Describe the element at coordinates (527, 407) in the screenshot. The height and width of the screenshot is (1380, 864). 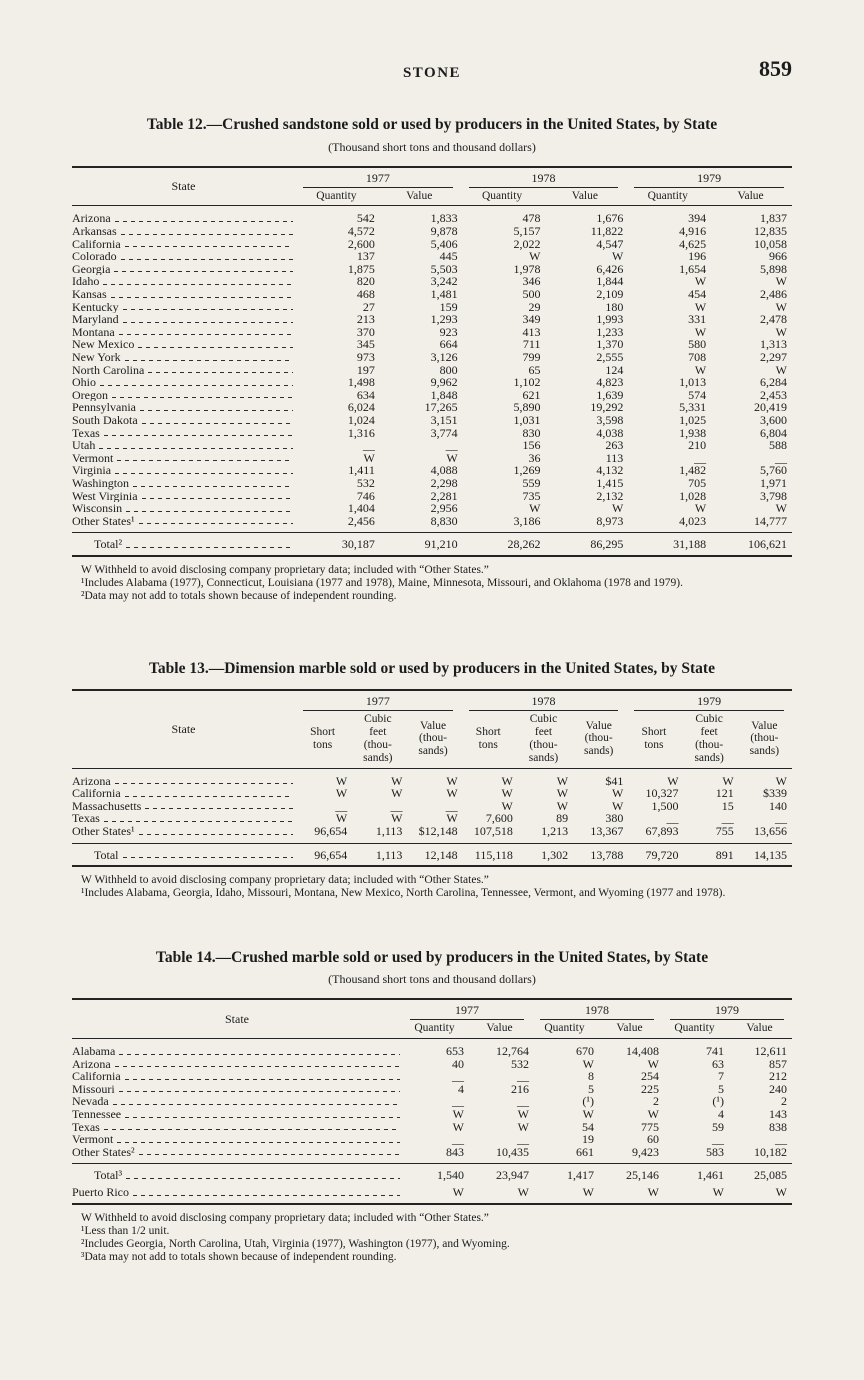
I see `value-cell: 5,890` at that location.